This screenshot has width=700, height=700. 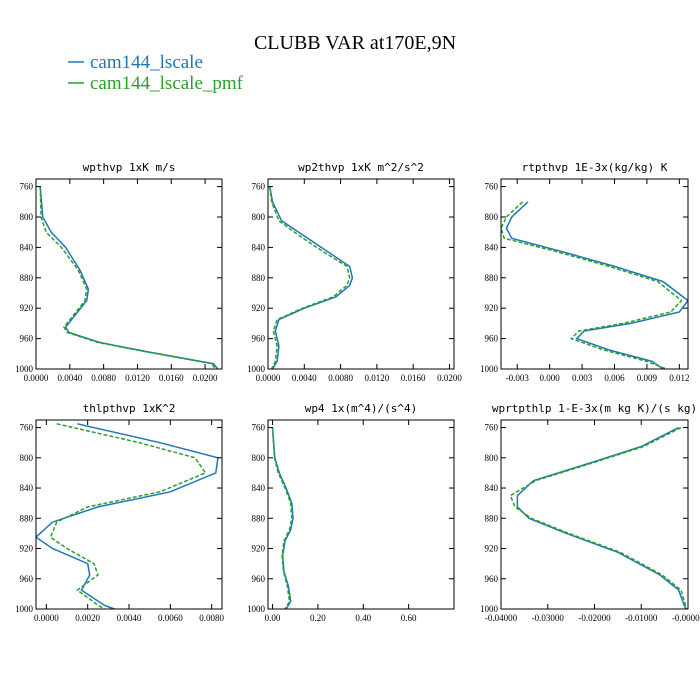 What do you see at coordinates (550, 378) in the screenshot?
I see `xtick-label-2-1: 0.000` at bounding box center [550, 378].